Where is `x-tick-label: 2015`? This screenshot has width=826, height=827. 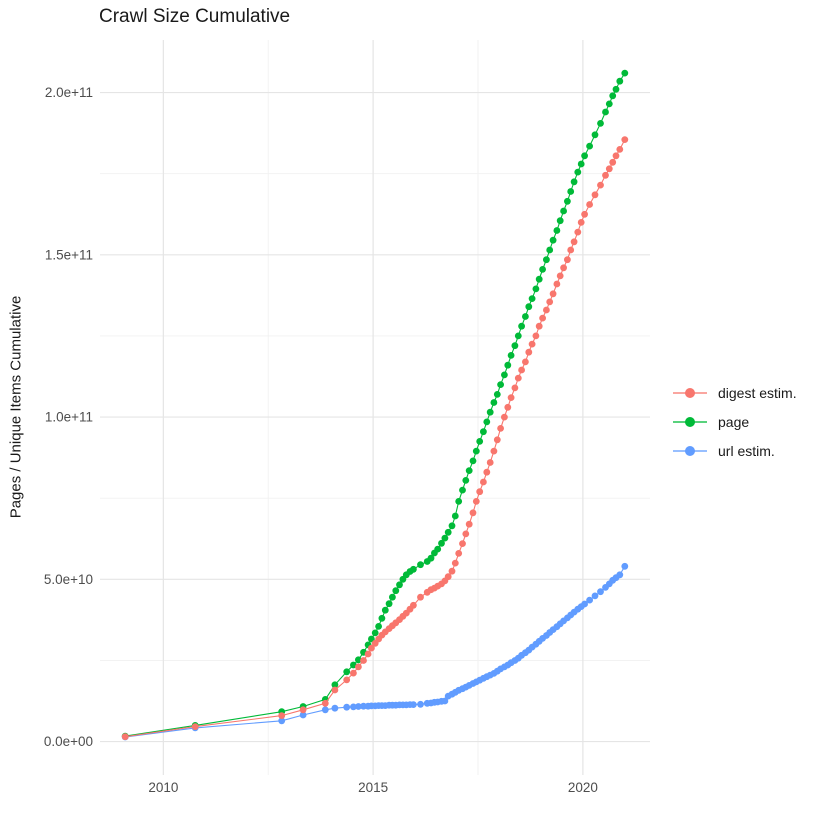
x-tick-label: 2015 is located at coordinates (373, 787).